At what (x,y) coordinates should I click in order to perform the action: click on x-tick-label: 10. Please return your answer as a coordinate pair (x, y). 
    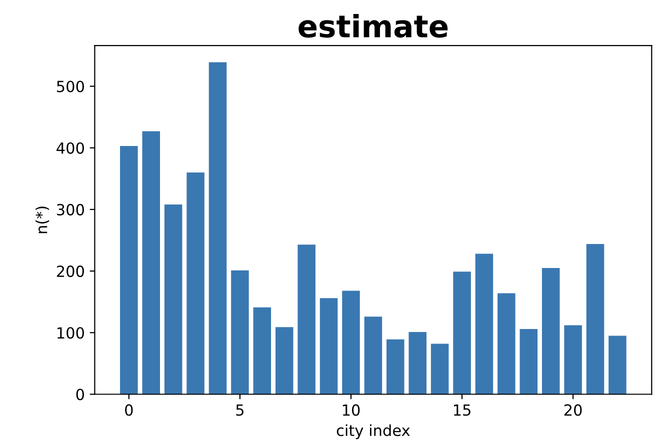
    Looking at the image, I should click on (351, 410).